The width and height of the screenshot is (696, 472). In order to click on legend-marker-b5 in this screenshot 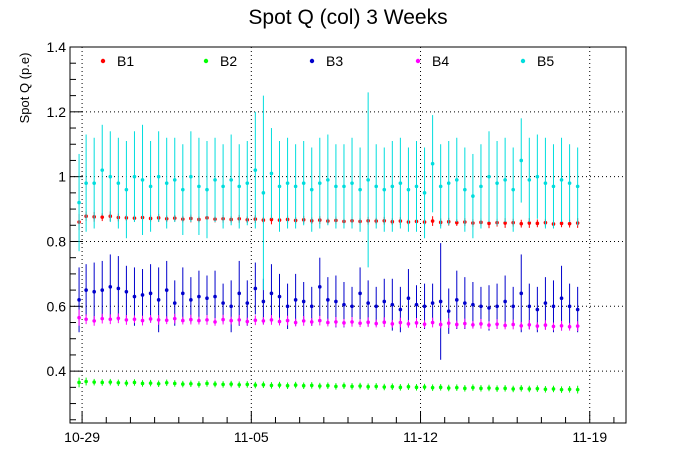, I will do `click(523, 61)`.